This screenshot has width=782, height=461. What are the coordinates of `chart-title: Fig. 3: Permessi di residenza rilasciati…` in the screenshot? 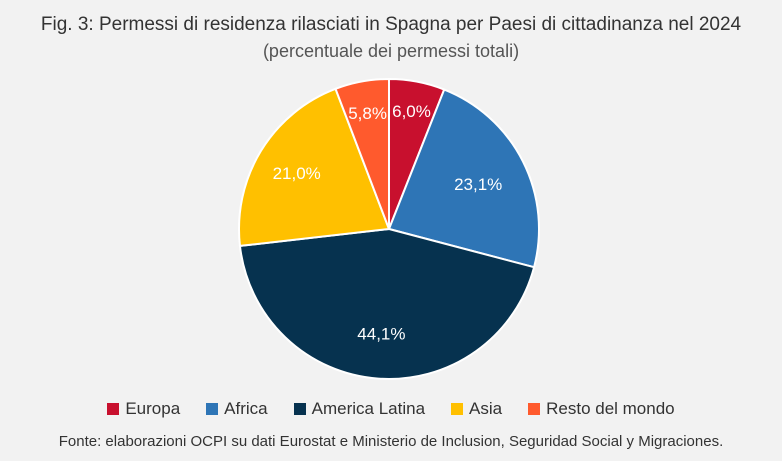 It's located at (391, 24).